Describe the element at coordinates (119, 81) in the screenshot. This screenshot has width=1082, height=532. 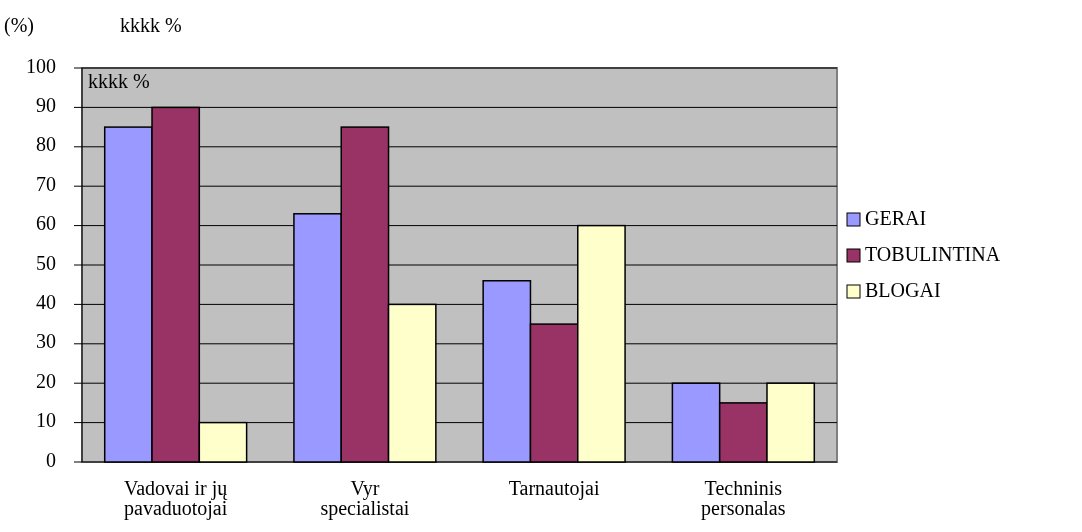
I see `annotation: kkkk %` at that location.